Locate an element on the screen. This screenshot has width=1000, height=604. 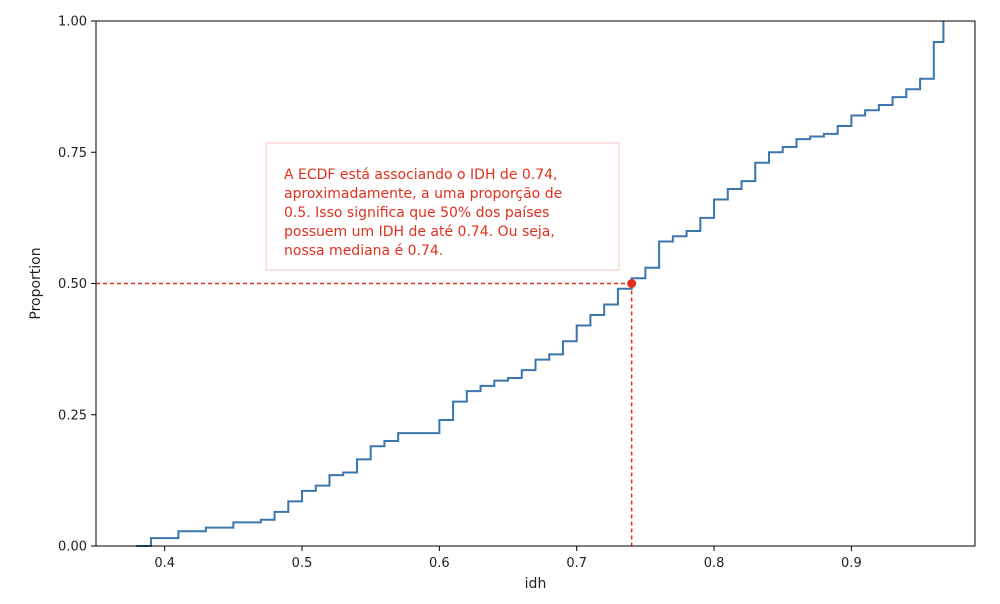
y-tick-label: 0.25 is located at coordinates (72, 415).